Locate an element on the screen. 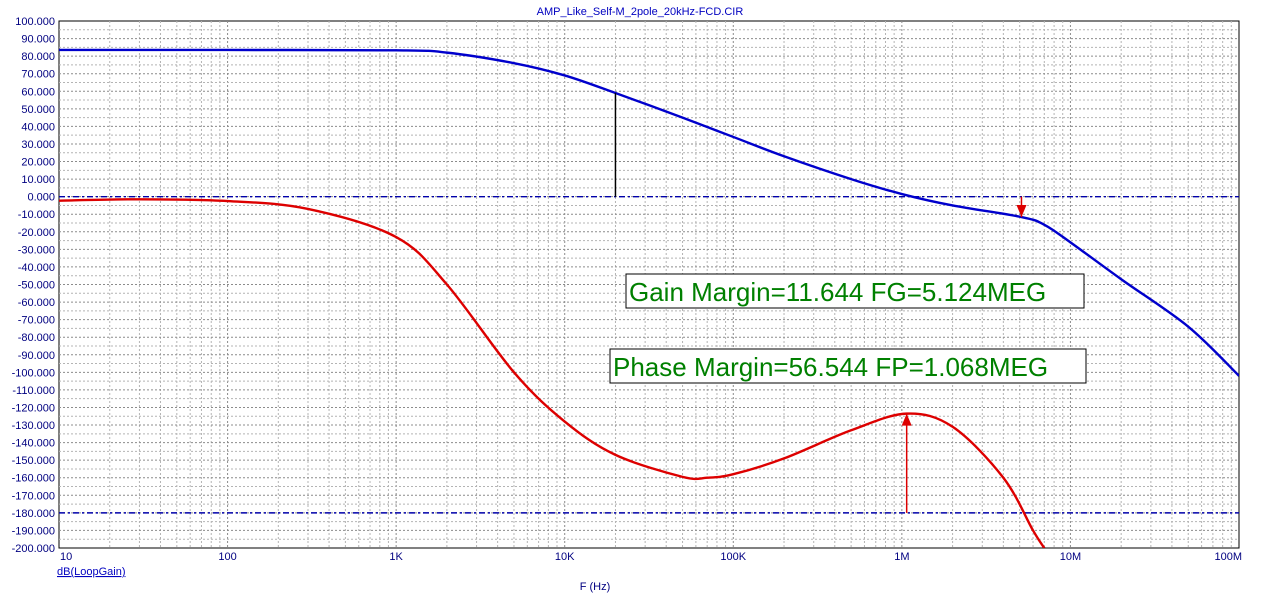  x-tick-label: 100M is located at coordinates (1228, 557).